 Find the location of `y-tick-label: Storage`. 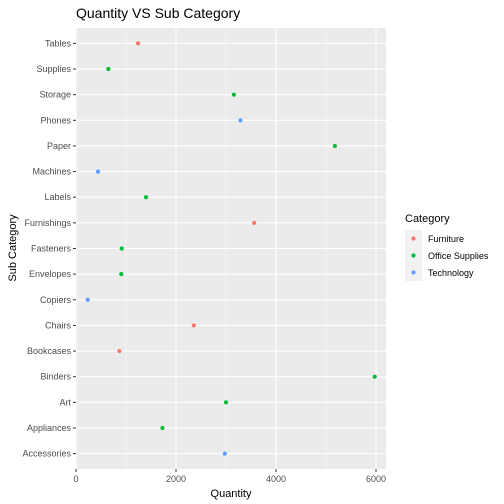

y-tick-label: Storage is located at coordinates (55, 95).